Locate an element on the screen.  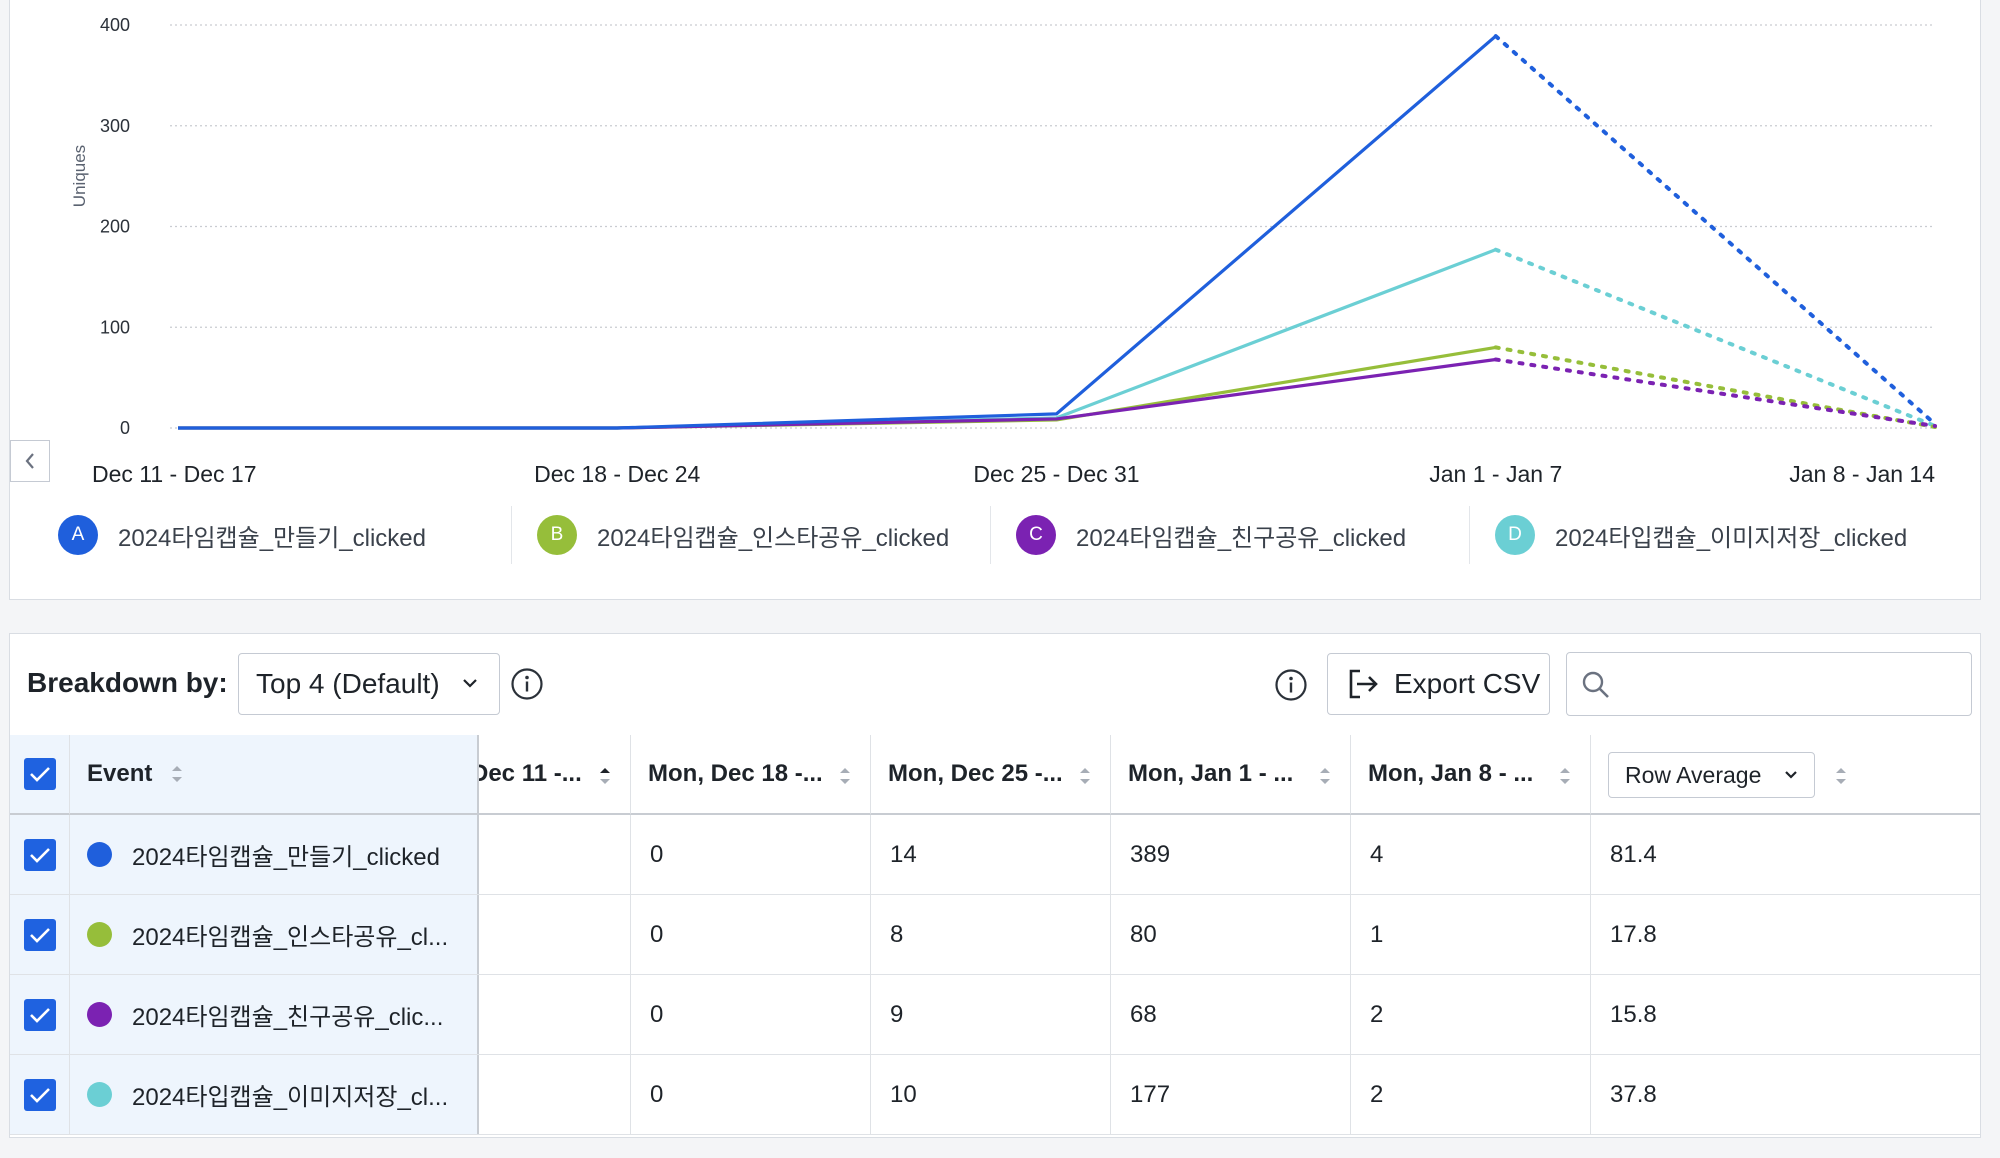
export-icon is located at coordinates (1363, 684).